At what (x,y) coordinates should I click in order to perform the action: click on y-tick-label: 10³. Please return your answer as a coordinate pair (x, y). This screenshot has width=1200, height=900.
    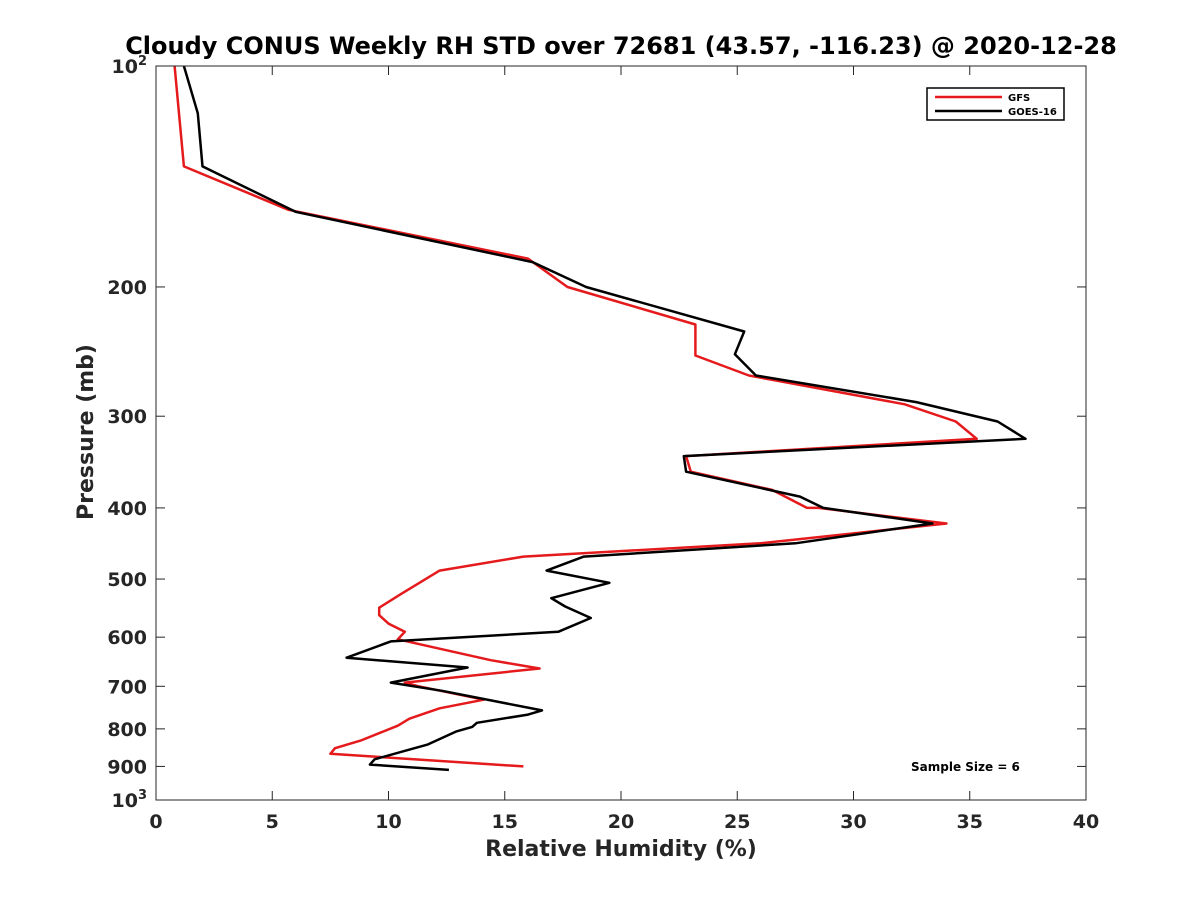
    Looking at the image, I should click on (130, 800).